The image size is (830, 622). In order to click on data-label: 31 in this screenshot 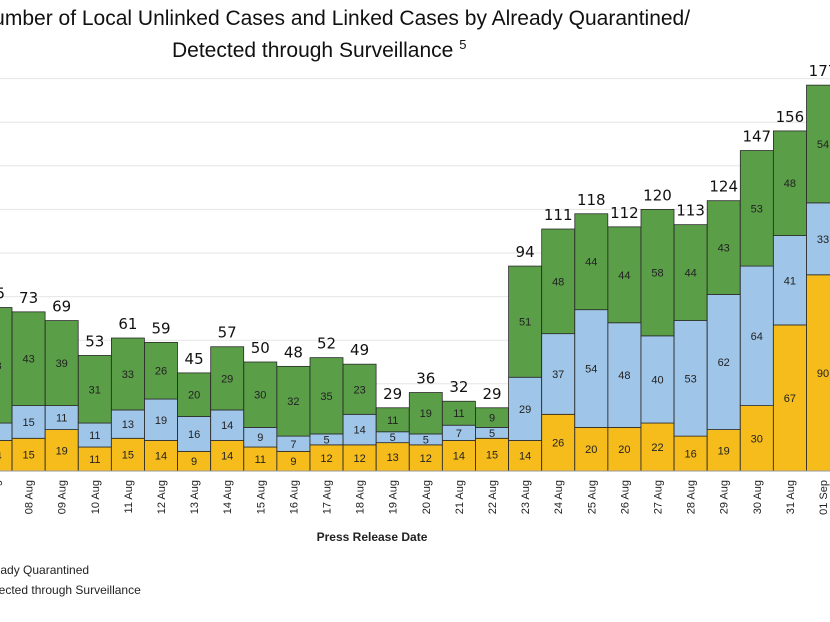, I will do `click(95, 390)`.